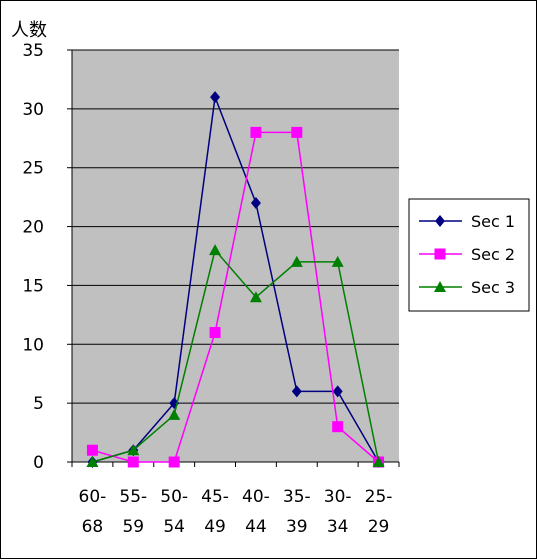 The width and height of the screenshot is (537, 560). Describe the element at coordinates (93, 527) in the screenshot. I see `x-category-label-0-1: 68` at that location.